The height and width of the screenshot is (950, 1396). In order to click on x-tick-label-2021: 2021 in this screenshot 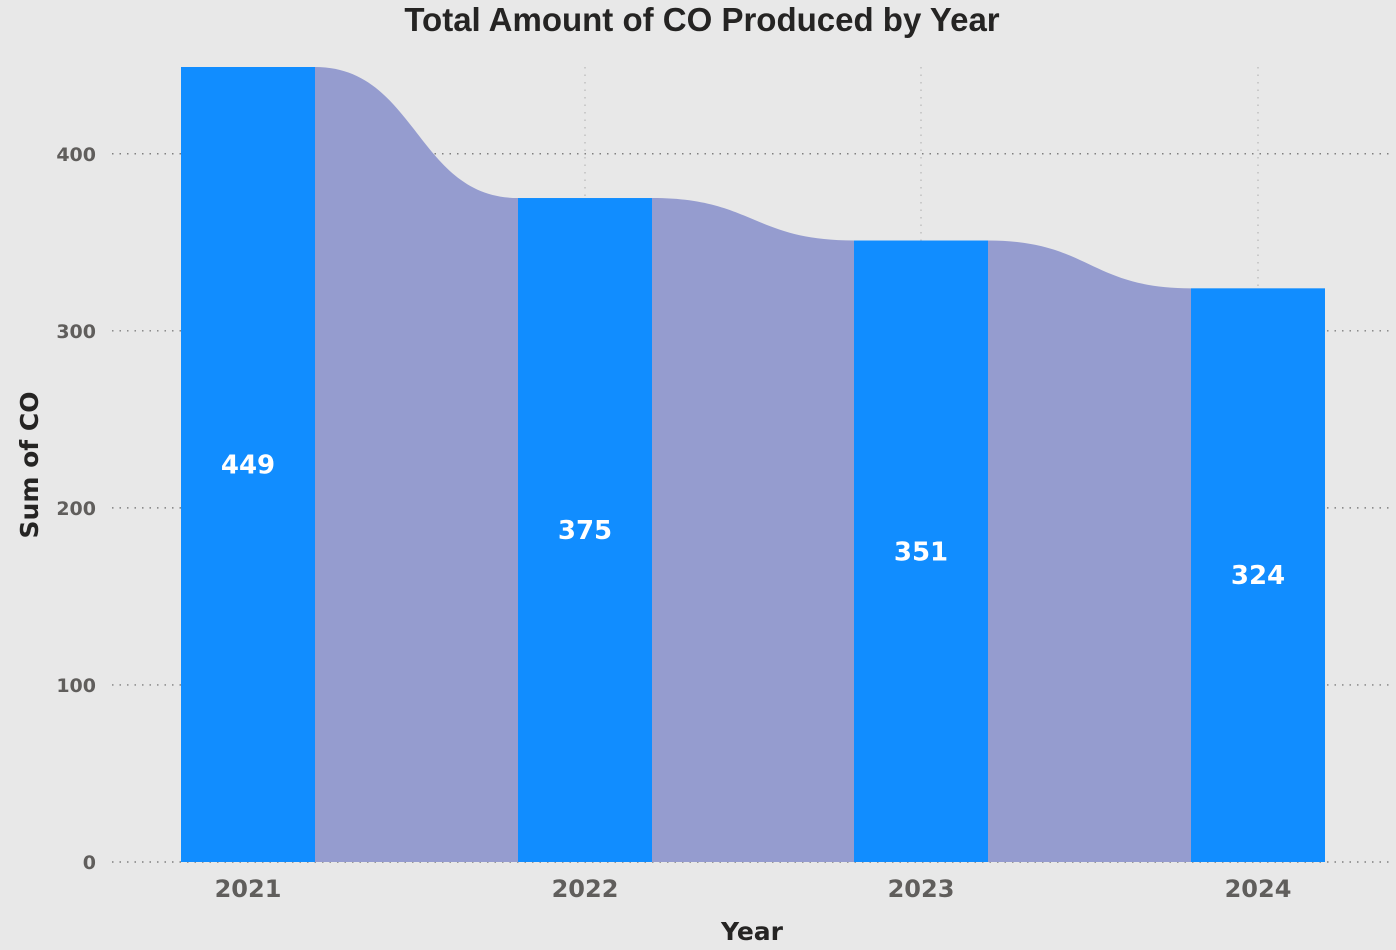, I will do `click(248, 889)`.